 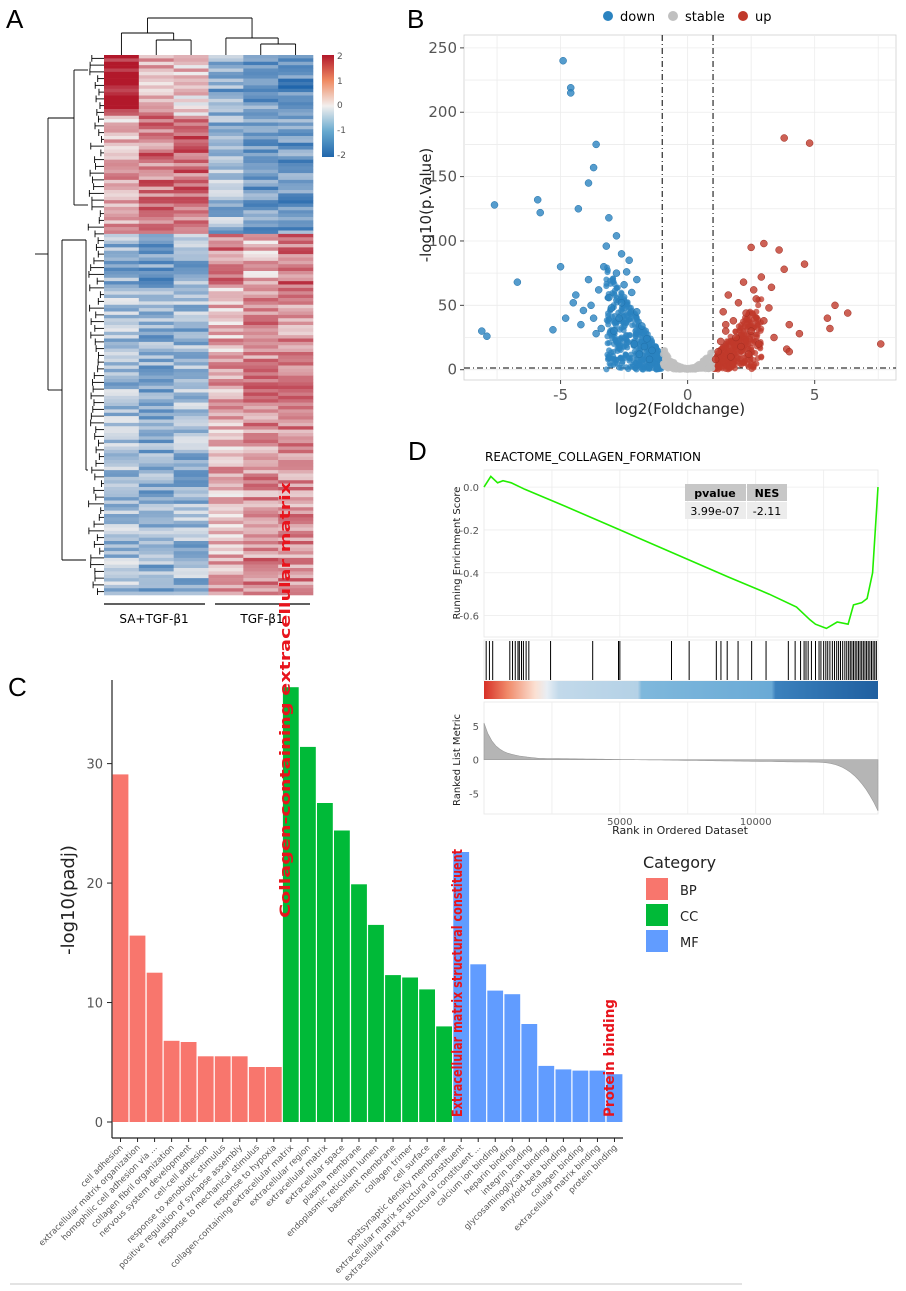 What do you see at coordinates (681, 553) in the screenshot?
I see `gsea-es-plot-area` at bounding box center [681, 553].